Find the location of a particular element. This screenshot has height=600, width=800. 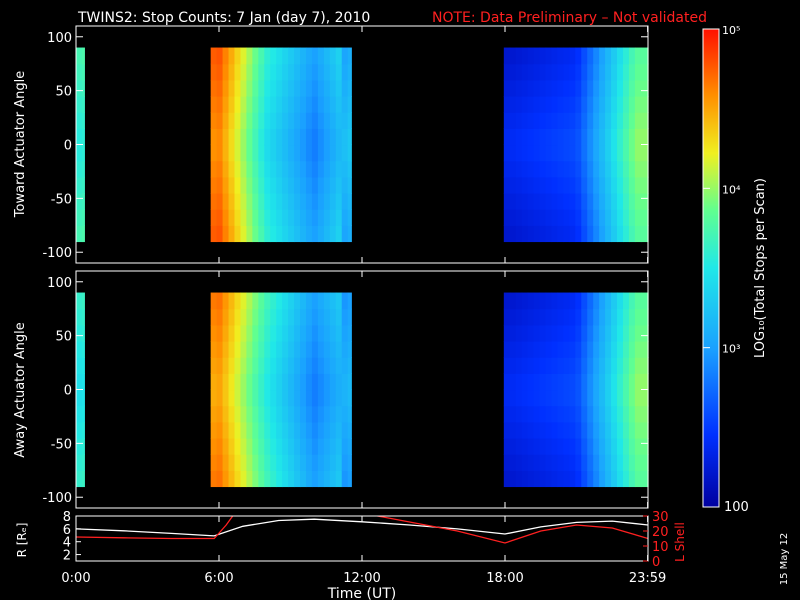

x-tick-label: 12:00 is located at coordinates (361, 578).